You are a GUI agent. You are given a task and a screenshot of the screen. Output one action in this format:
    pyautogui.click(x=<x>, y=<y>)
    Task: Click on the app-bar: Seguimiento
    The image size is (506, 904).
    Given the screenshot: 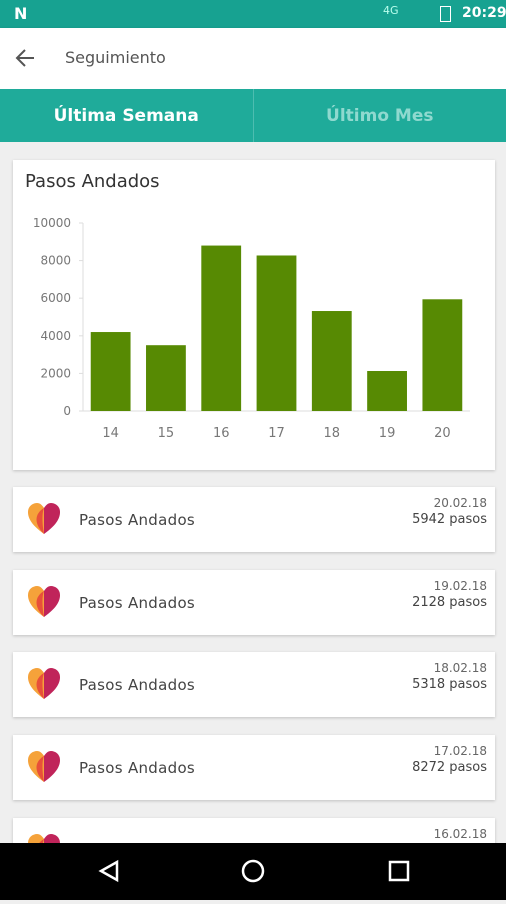 What is the action you would take?
    pyautogui.click(x=253, y=58)
    